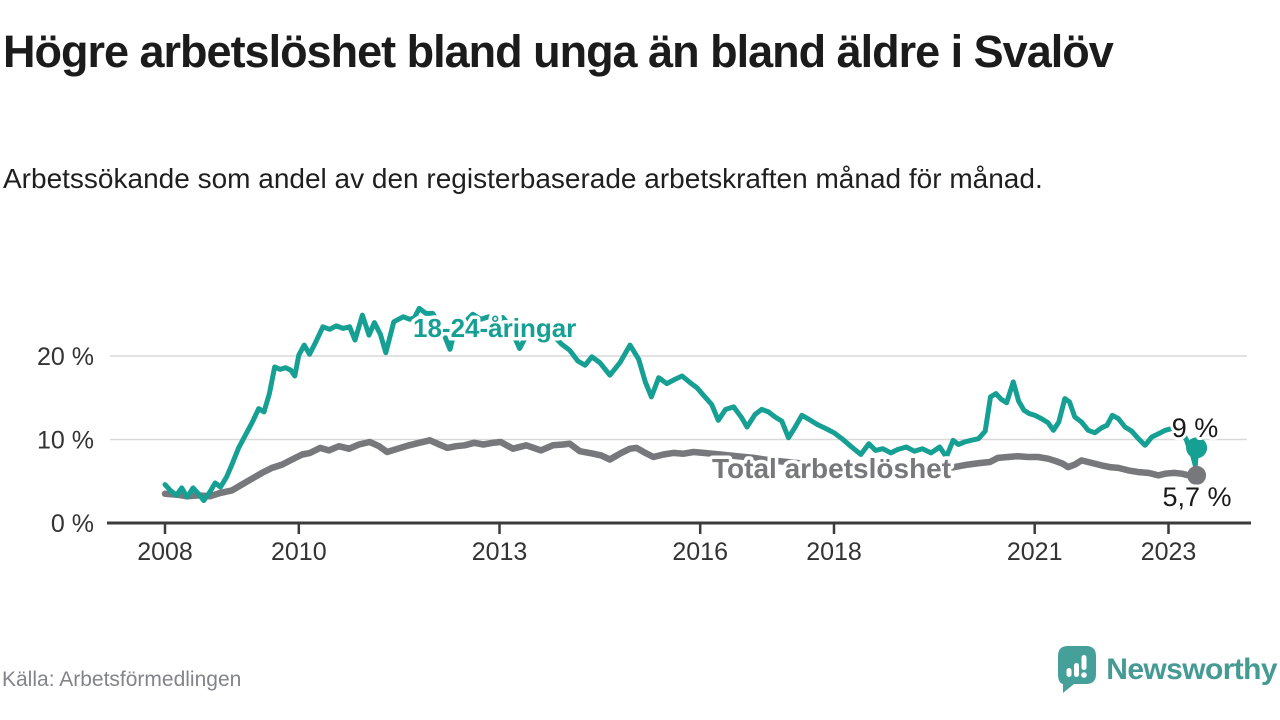  I want to click on y-tick-label: 20 %, so click(65, 357).